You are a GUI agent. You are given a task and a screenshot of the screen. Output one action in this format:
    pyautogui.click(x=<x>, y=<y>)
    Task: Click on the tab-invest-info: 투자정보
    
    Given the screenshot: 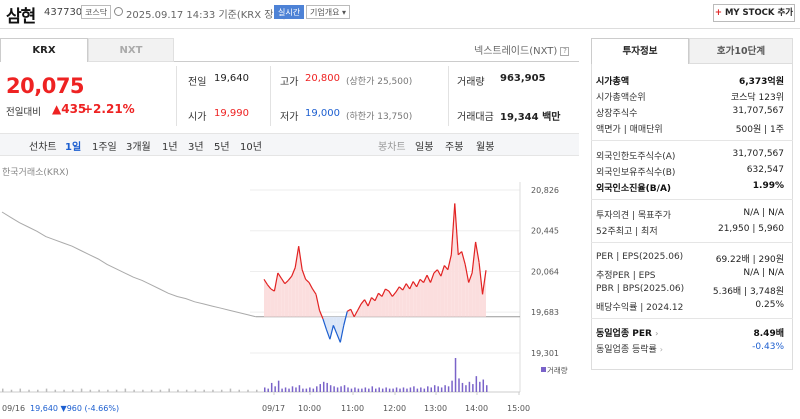 What is the action you would take?
    pyautogui.click(x=640, y=51)
    